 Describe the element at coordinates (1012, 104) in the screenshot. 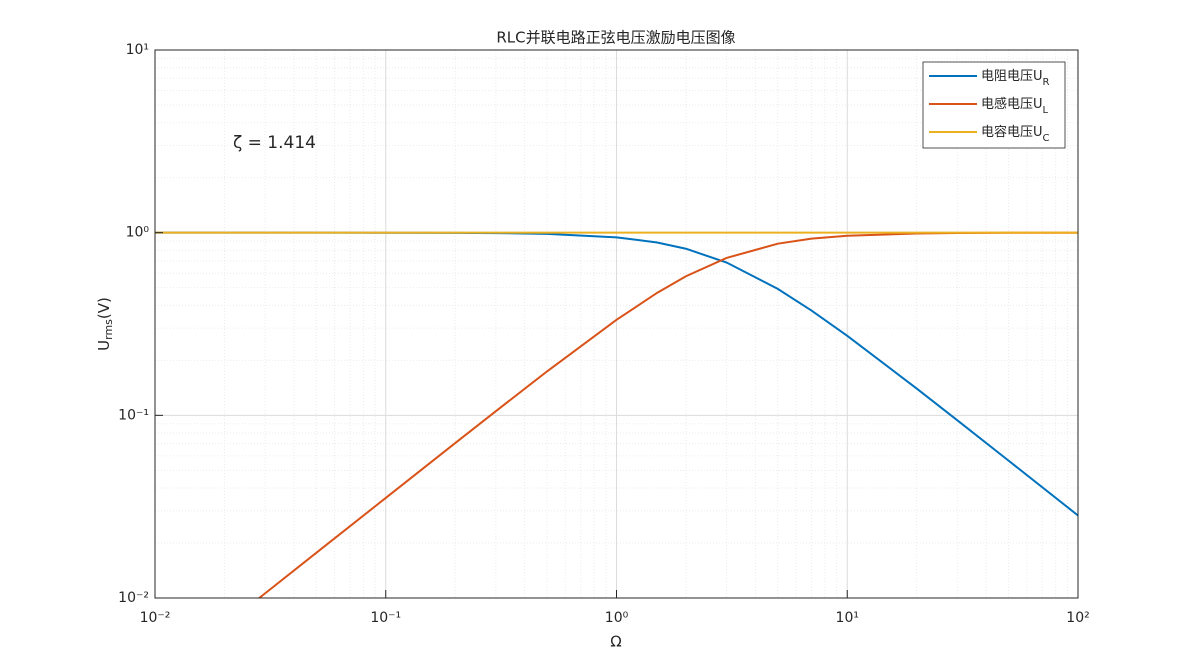

I see `legend-name: 电感电压U` at that location.